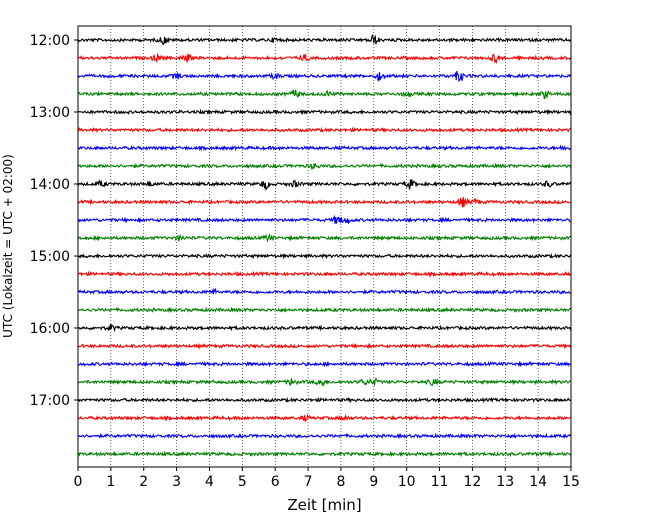 Image resolution: width=650 pixels, height=520 pixels. Describe the element at coordinates (373, 482) in the screenshot. I see `x-tick-label: 9` at that location.